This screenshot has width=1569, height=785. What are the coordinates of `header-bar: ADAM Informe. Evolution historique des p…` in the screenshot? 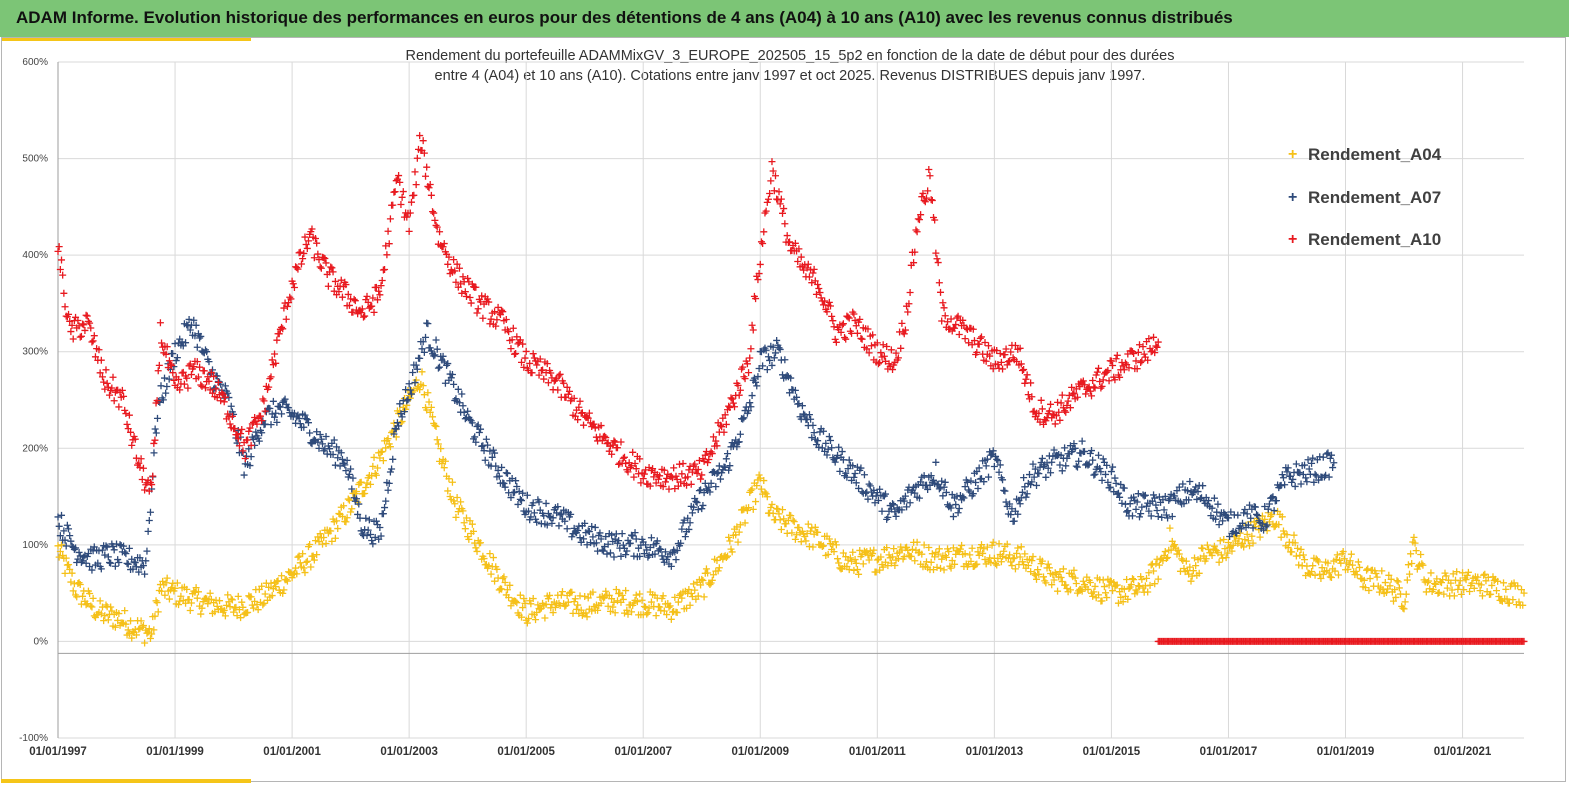 It's located at (784, 18).